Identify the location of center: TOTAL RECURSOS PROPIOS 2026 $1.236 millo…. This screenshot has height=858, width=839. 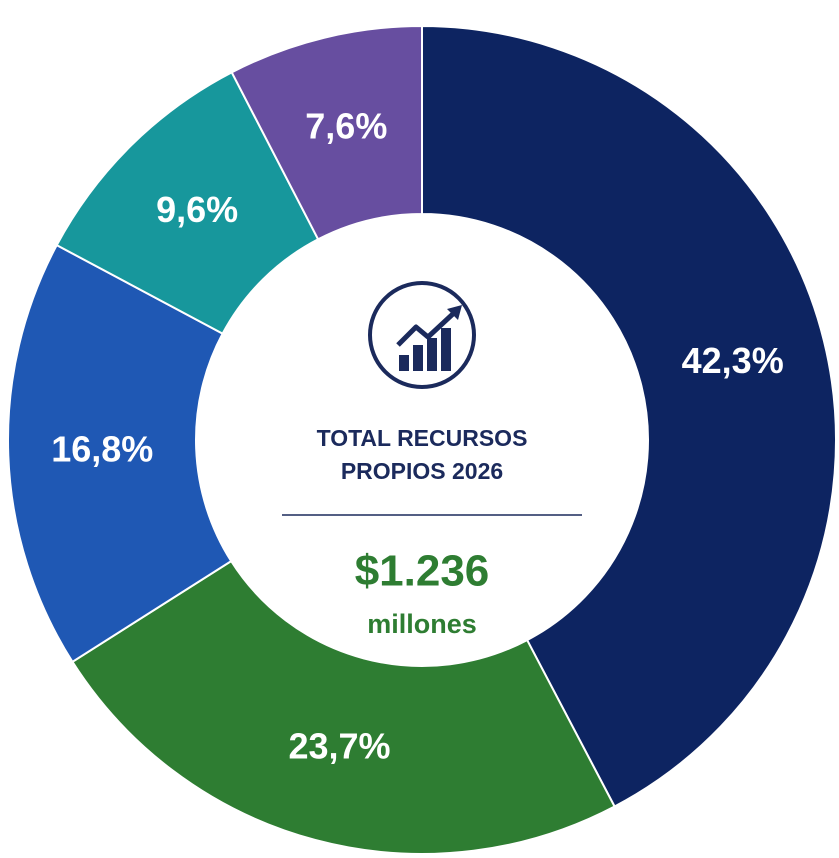
(432, 460).